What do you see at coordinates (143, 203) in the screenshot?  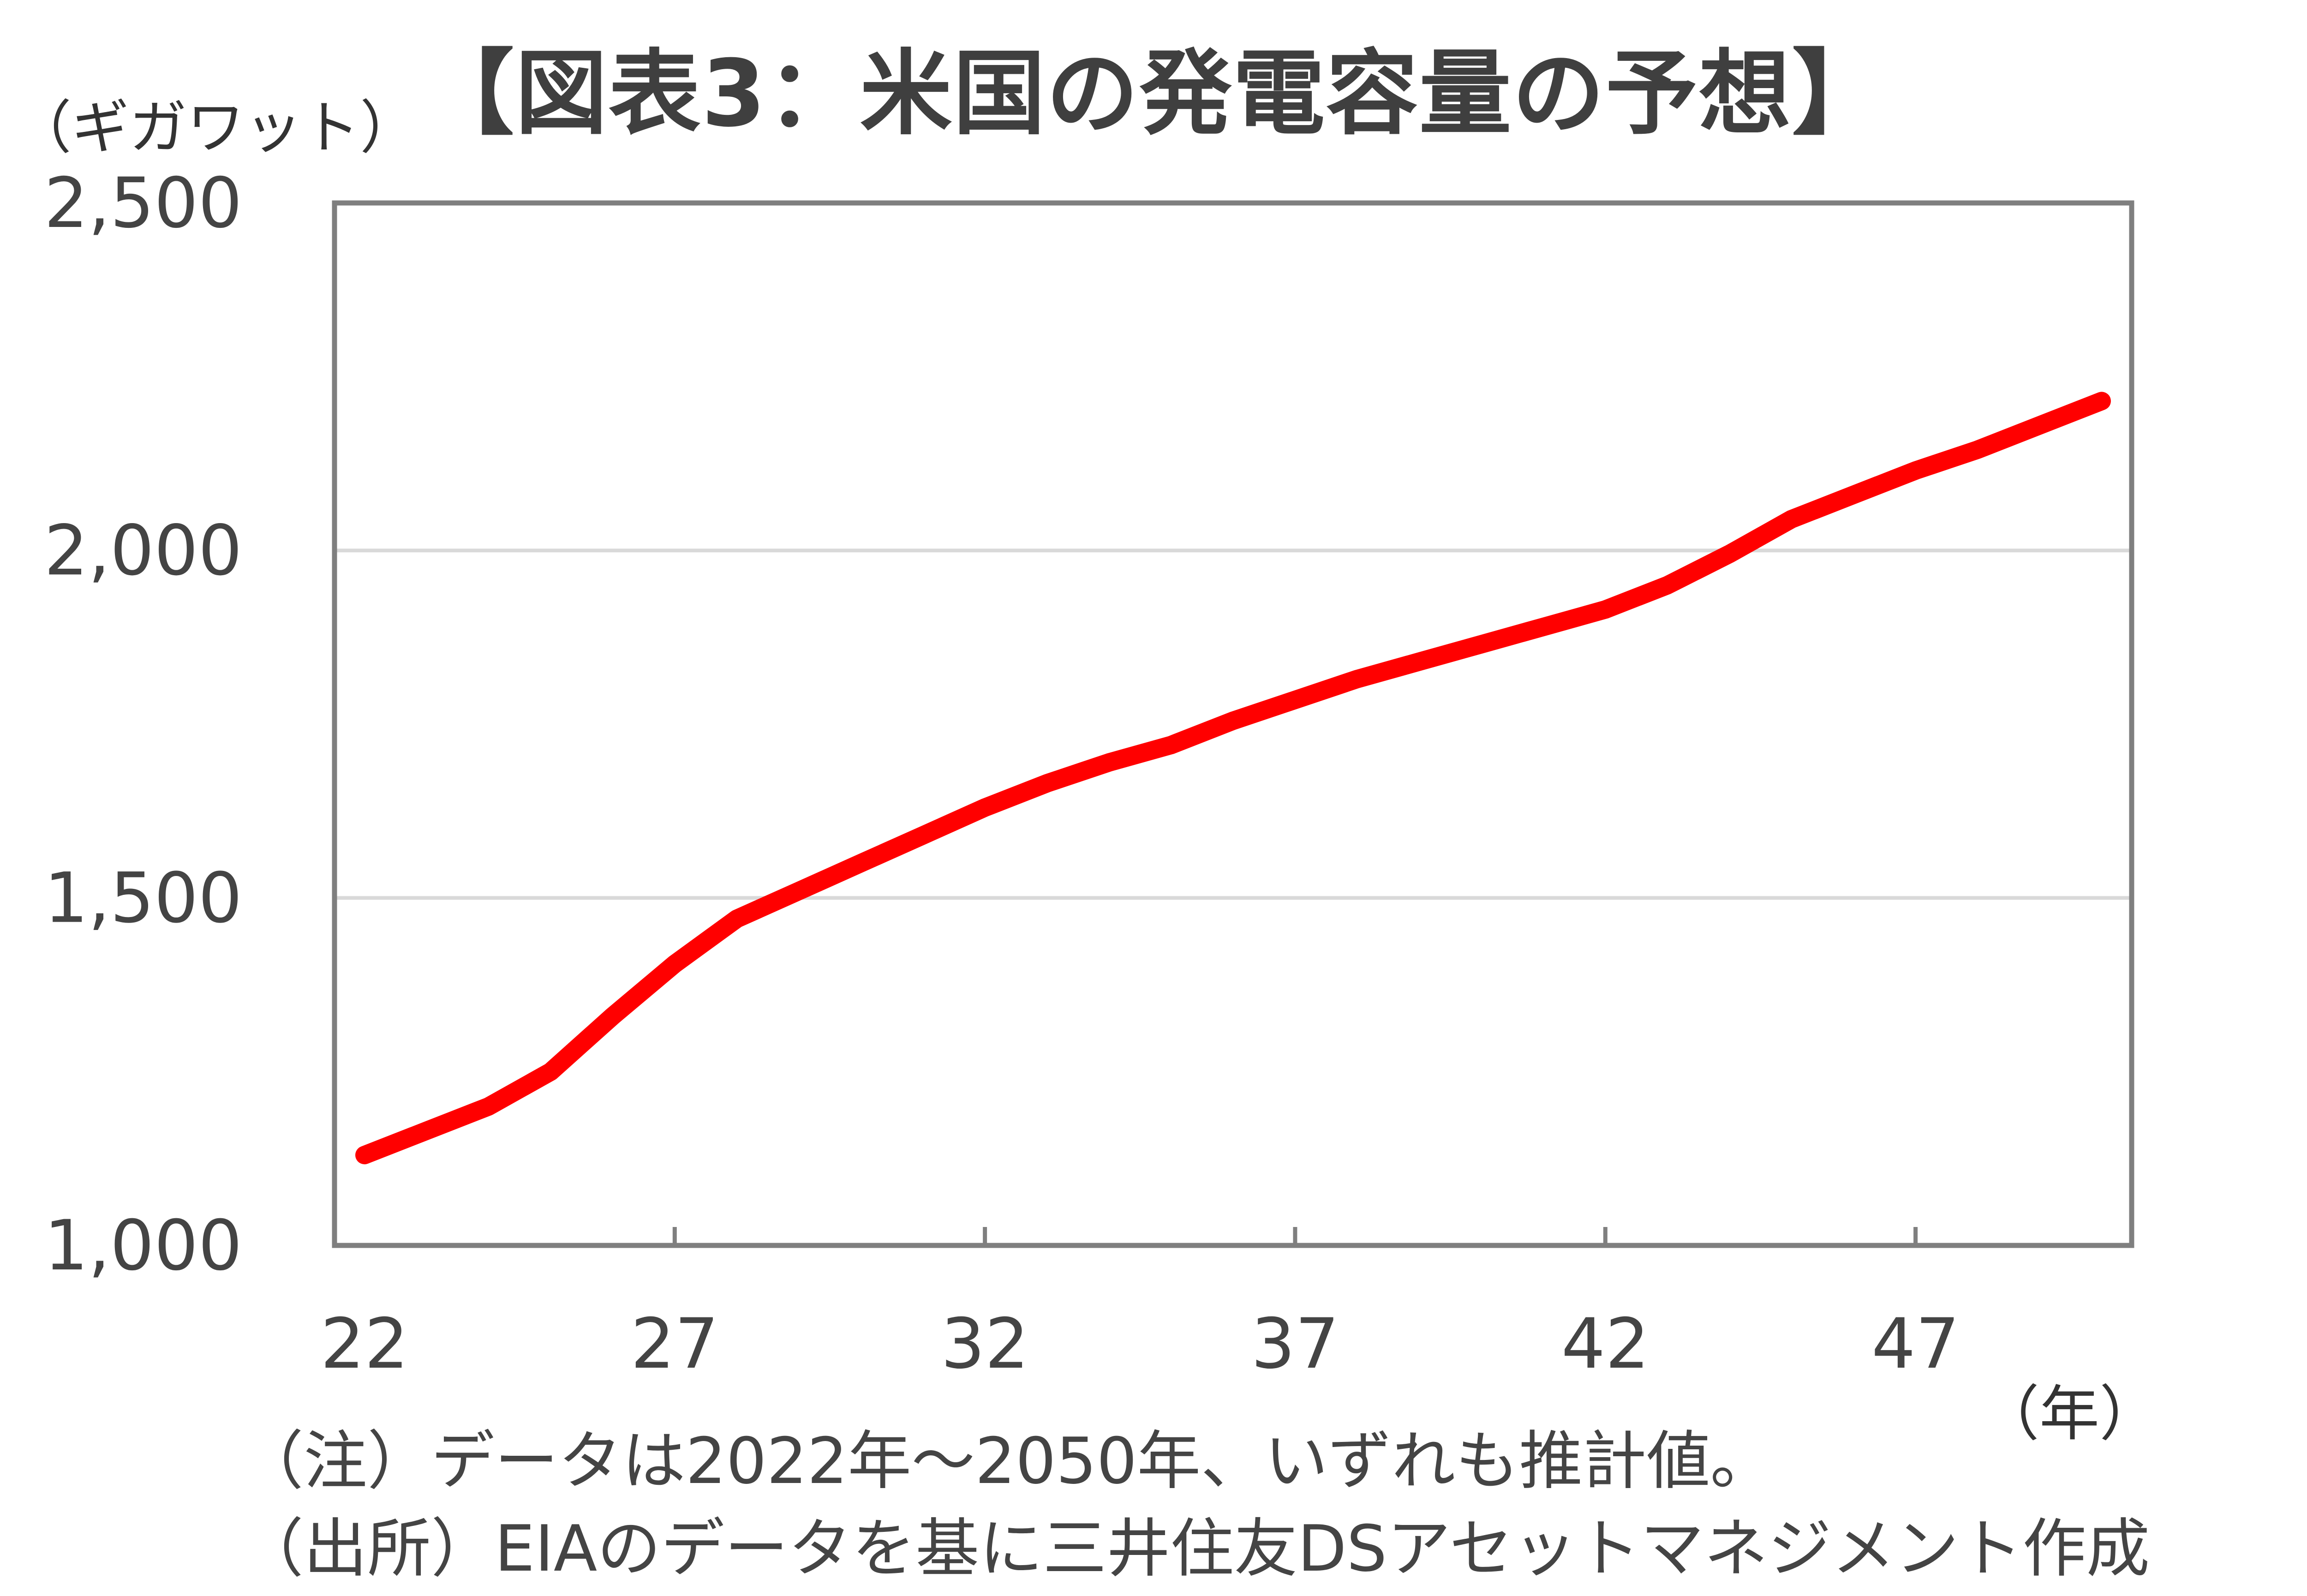 I see `y-tick-label: 2,500` at bounding box center [143, 203].